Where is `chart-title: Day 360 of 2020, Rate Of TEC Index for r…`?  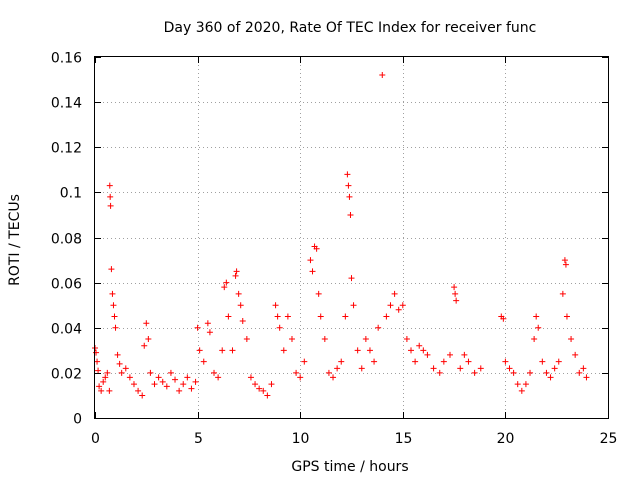 chart-title: Day 360 of 2020, Rate Of TEC Index for r… is located at coordinates (350, 28).